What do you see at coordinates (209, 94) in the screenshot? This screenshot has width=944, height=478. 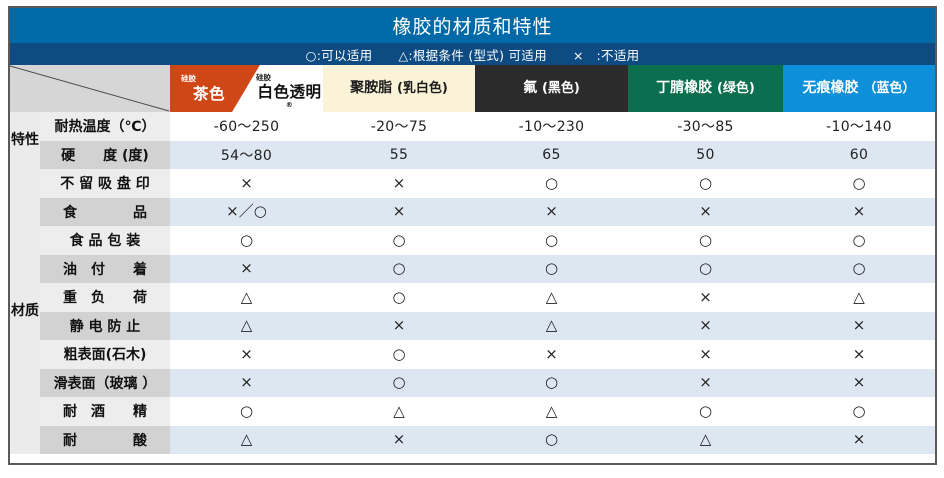 I see `silicone-brown-name: 茶色` at bounding box center [209, 94].